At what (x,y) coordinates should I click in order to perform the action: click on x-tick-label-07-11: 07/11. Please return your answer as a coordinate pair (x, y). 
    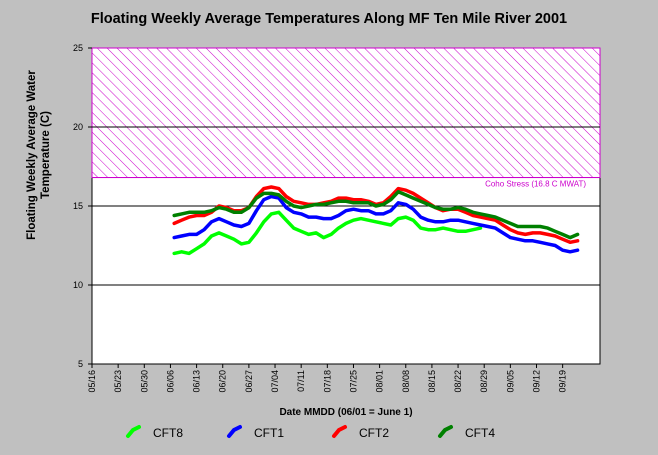
    Looking at the image, I should click on (301, 381).